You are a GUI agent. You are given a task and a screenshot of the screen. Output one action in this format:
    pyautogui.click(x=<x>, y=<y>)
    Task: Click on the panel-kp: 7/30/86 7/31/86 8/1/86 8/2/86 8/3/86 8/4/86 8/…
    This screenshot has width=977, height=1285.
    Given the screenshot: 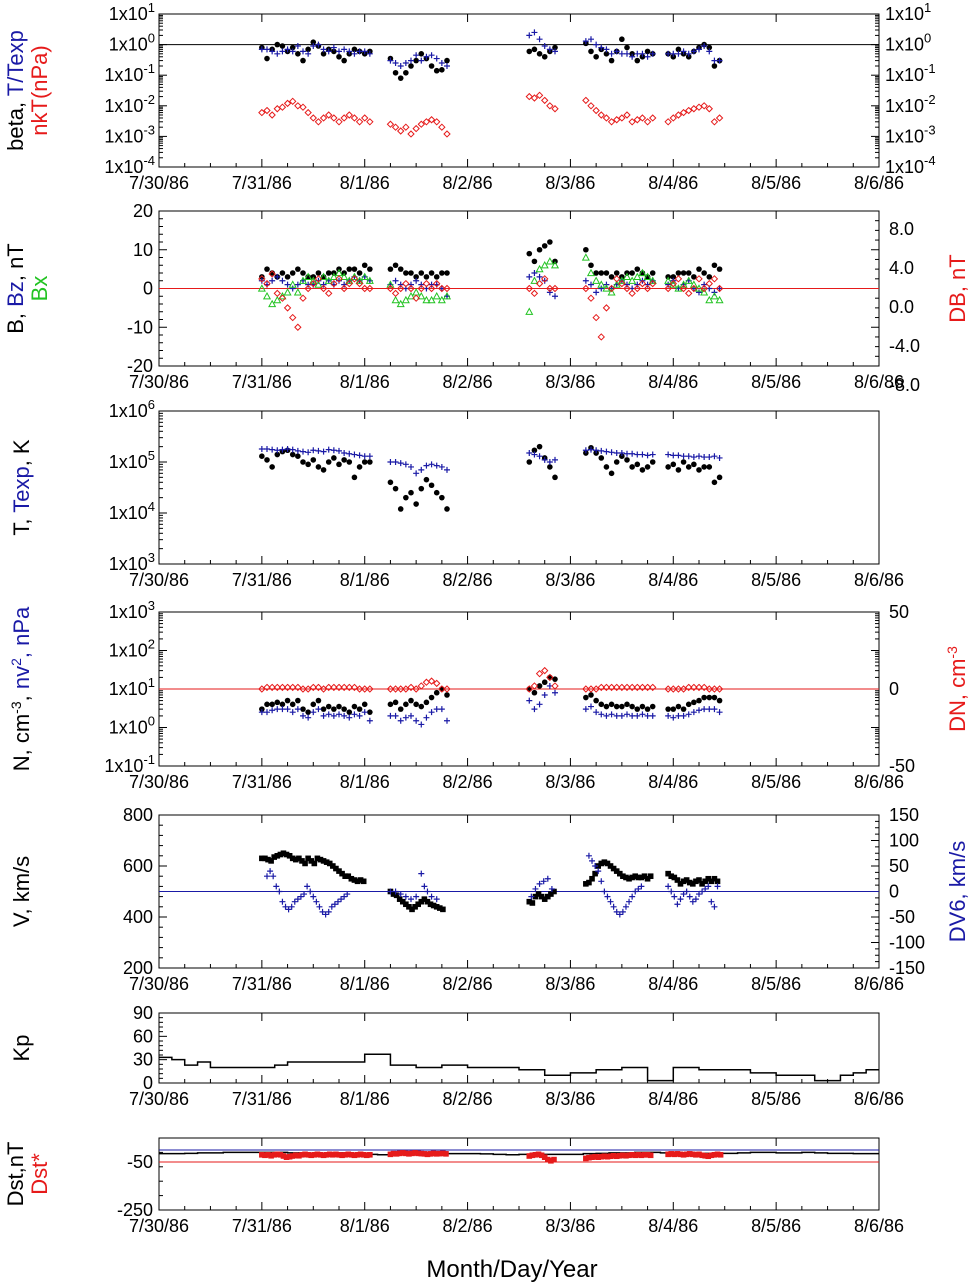 What is the action you would take?
    pyautogui.click(x=456, y=1056)
    